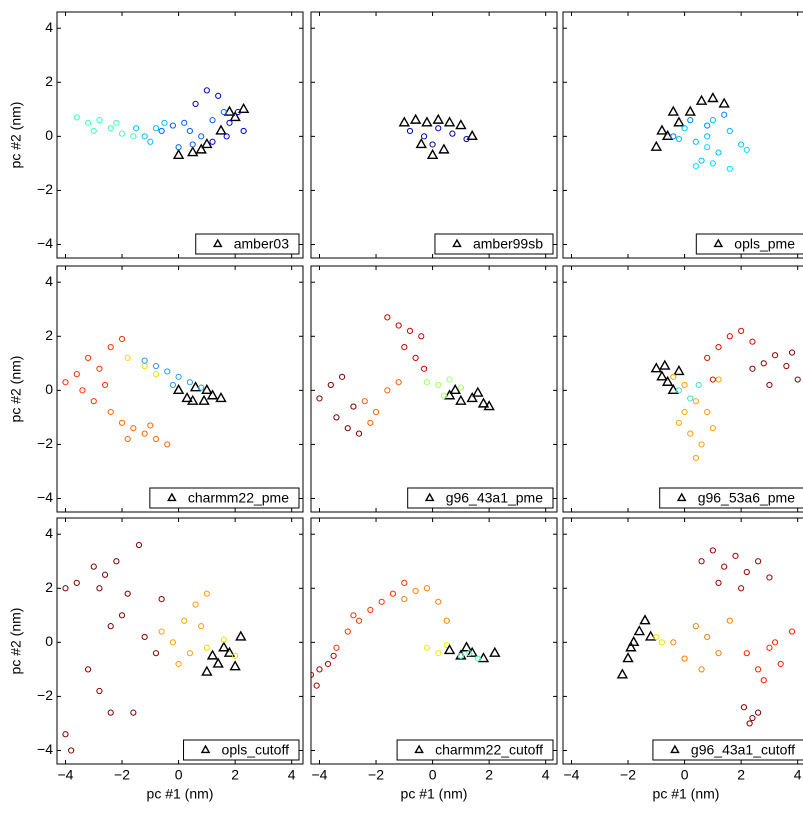  Describe the element at coordinates (49, 587) in the screenshot. I see `y-tick-label: 2` at that location.